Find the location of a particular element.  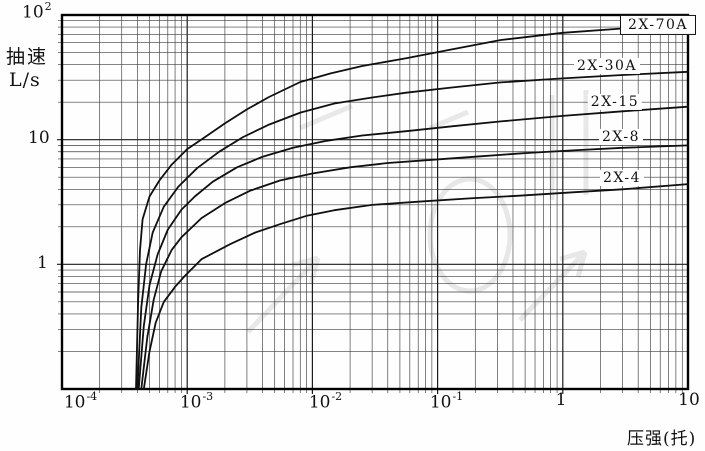

curve-label-2x-4: 2X-4 is located at coordinates (622, 178).